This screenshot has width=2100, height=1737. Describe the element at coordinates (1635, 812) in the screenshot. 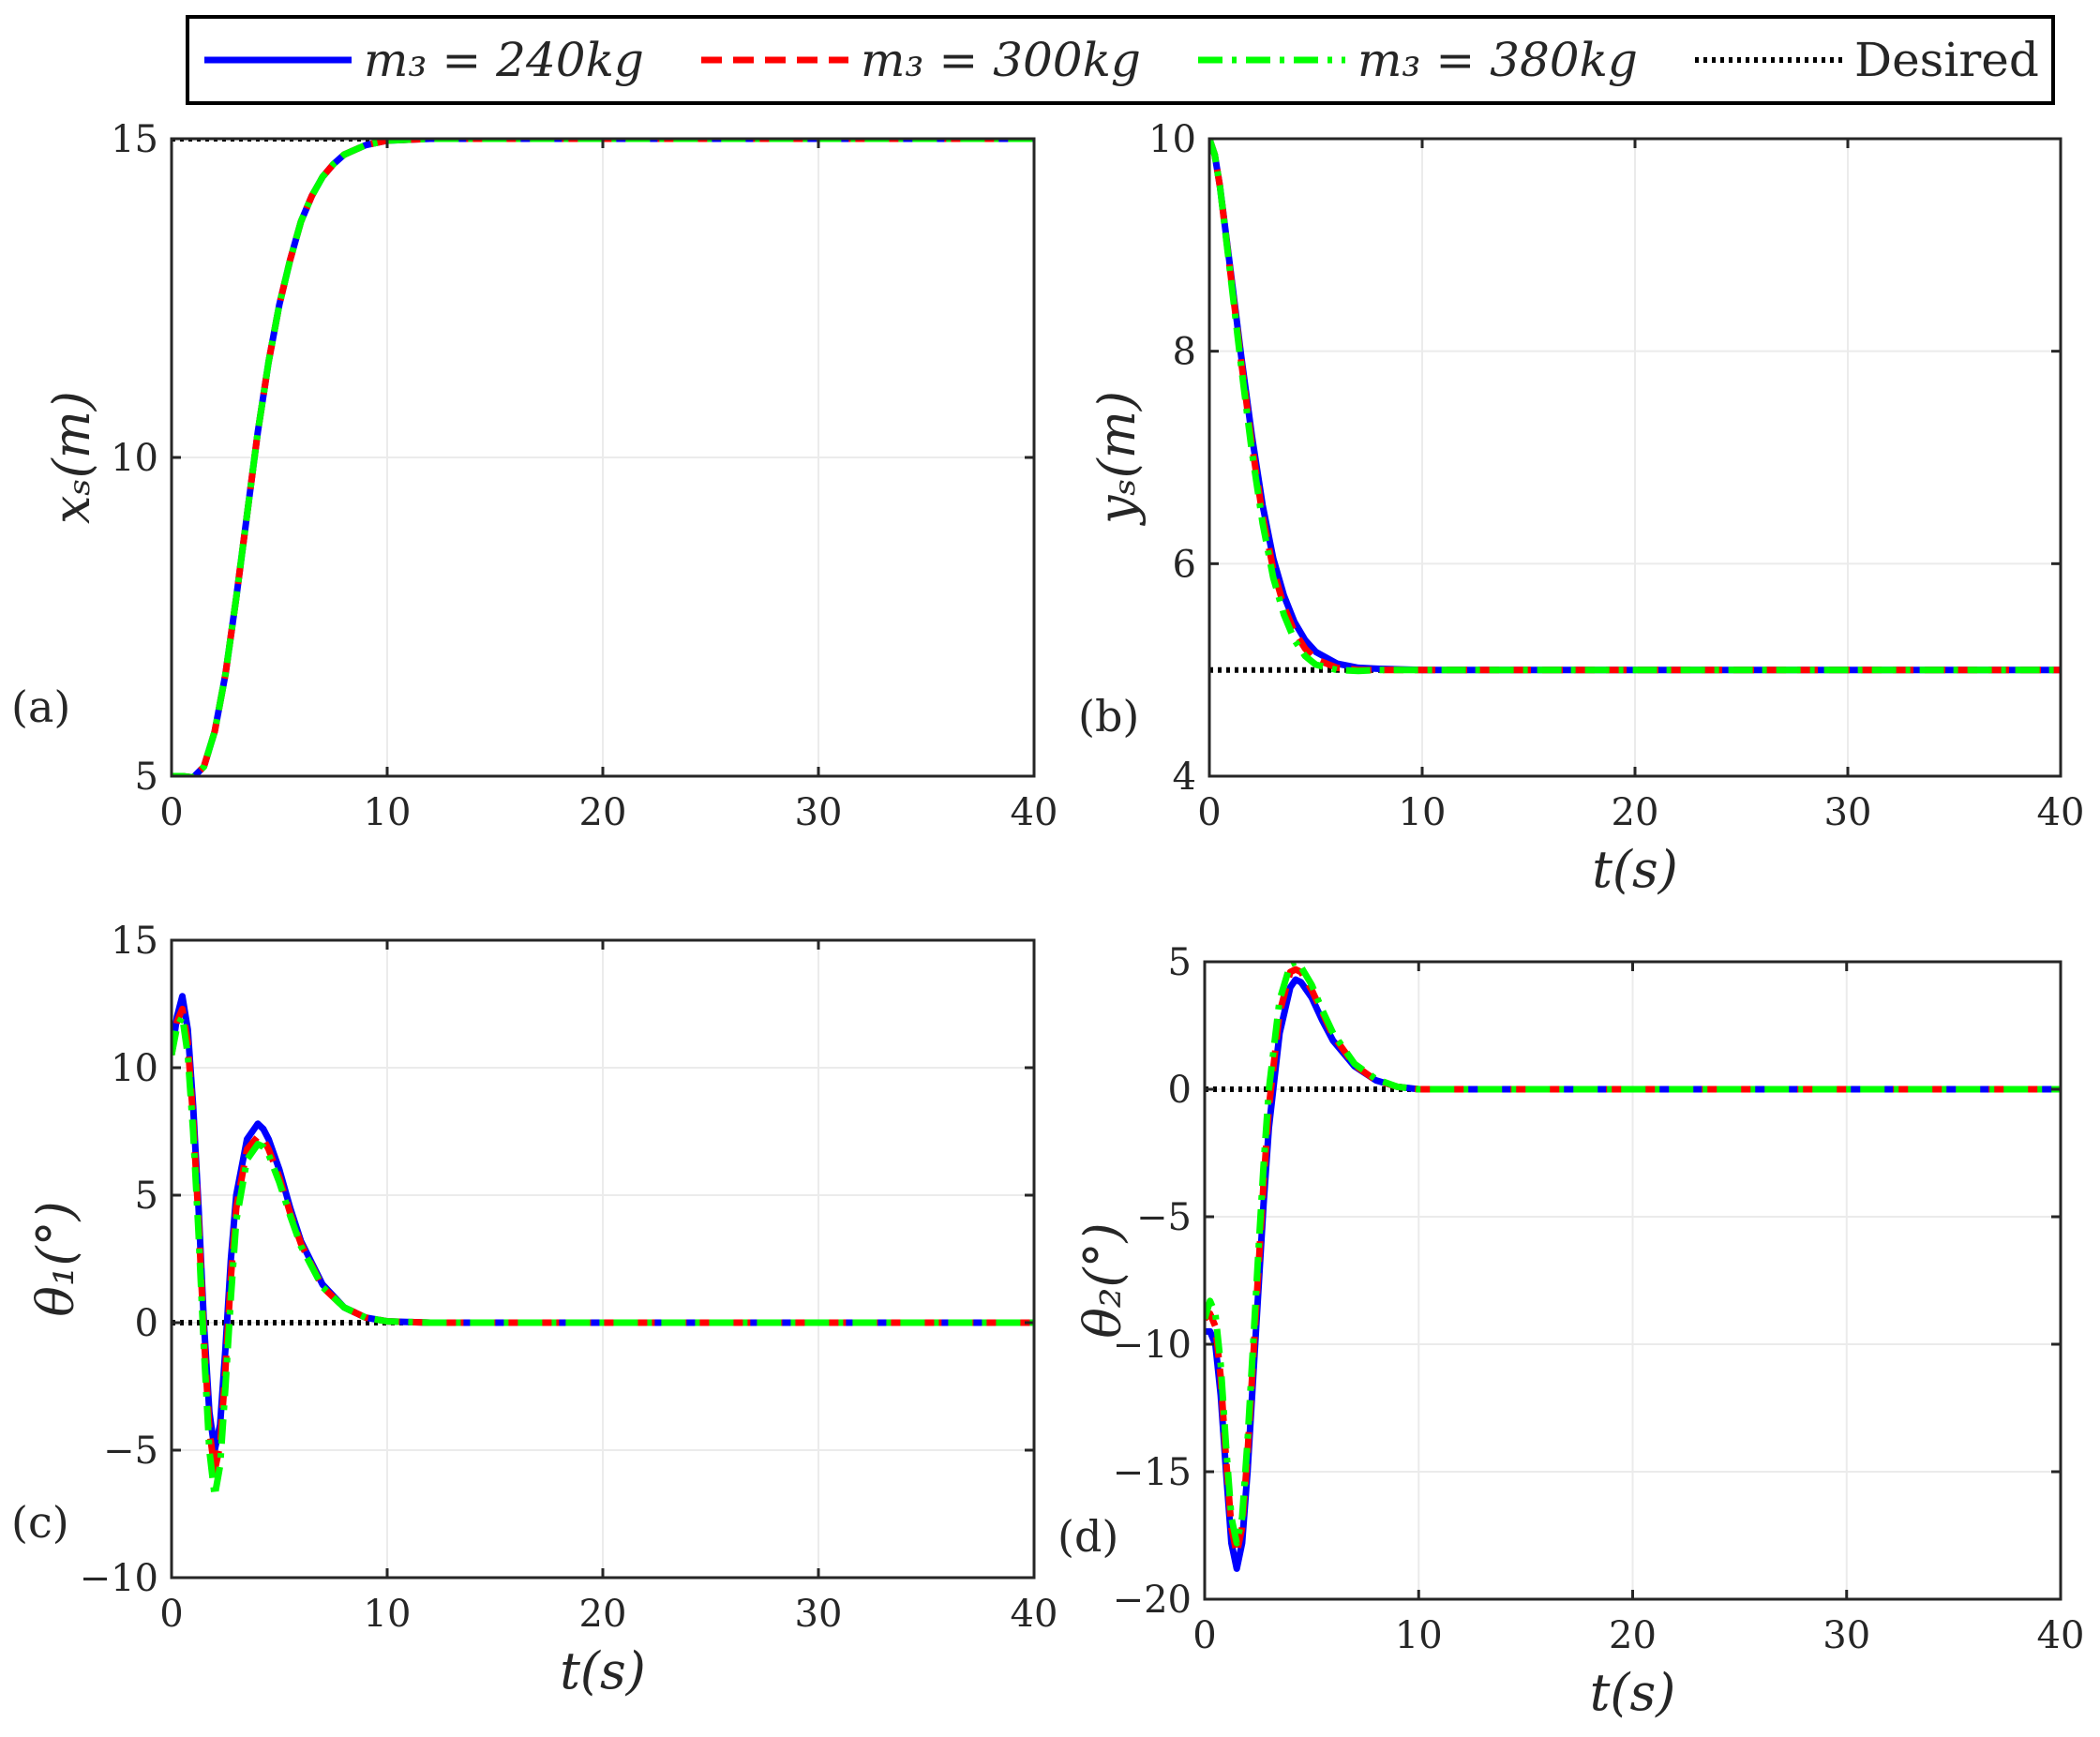

I see `panel-b-xtick-label: 20` at that location.